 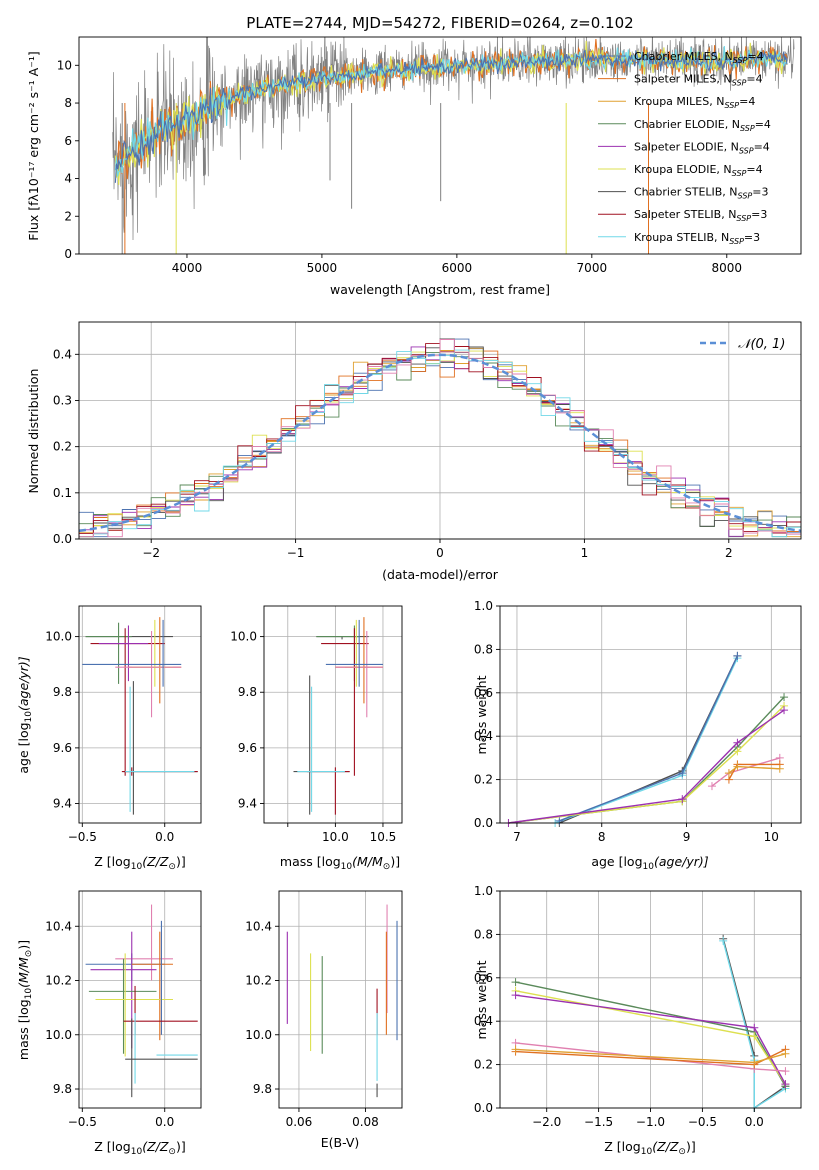 I want to click on age-vs-mass-panel: 10.0 10.5 9.4 9.6 9.8 10.0 mass [log10(M/M⊙)], so click(x=316, y=738).